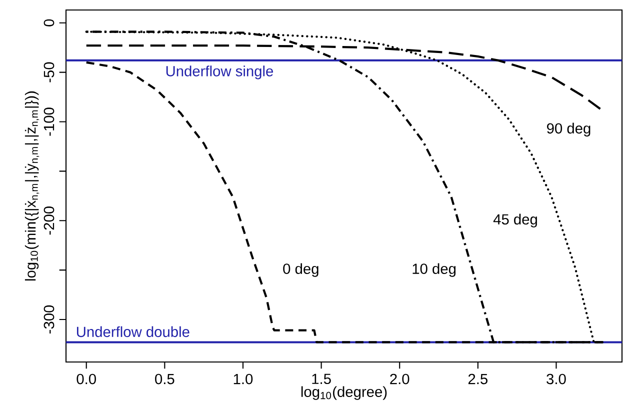 The width and height of the screenshot is (624, 412). What do you see at coordinates (434, 270) in the screenshot?
I see `series-label: 10 deg` at bounding box center [434, 270].